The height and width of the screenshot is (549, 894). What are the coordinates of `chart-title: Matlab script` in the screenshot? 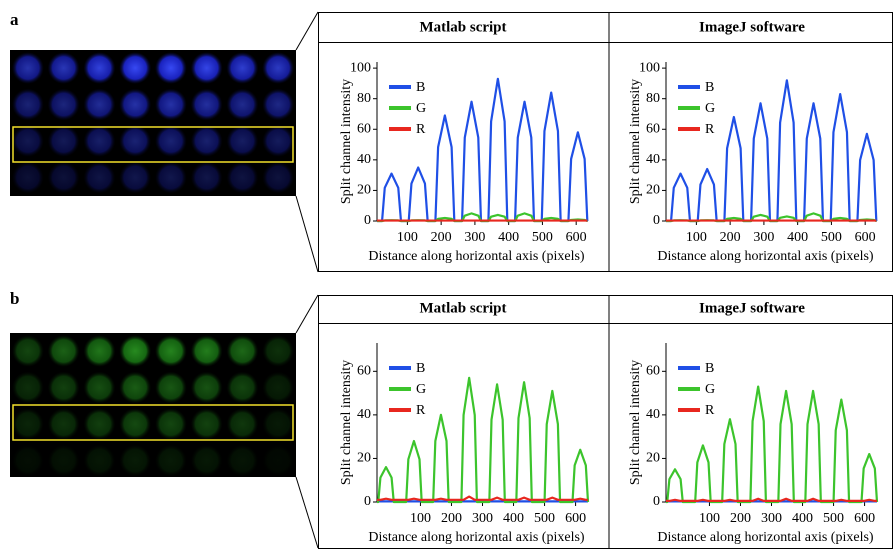 It's located at (462, 27).